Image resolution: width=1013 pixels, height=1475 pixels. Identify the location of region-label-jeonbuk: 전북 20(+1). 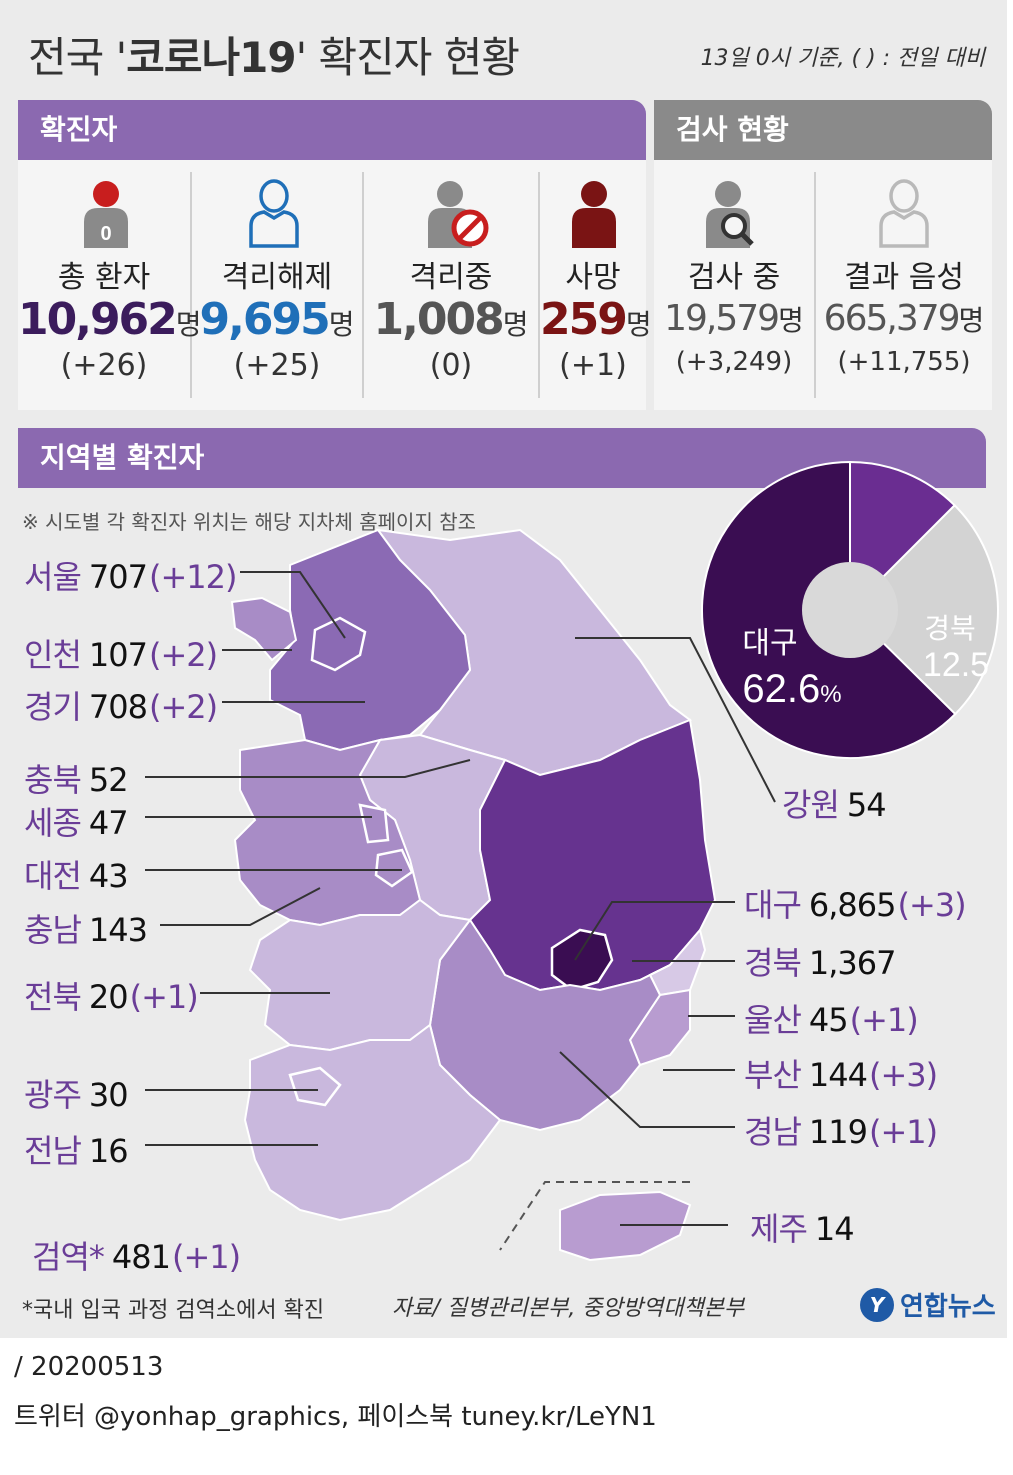
(111, 997).